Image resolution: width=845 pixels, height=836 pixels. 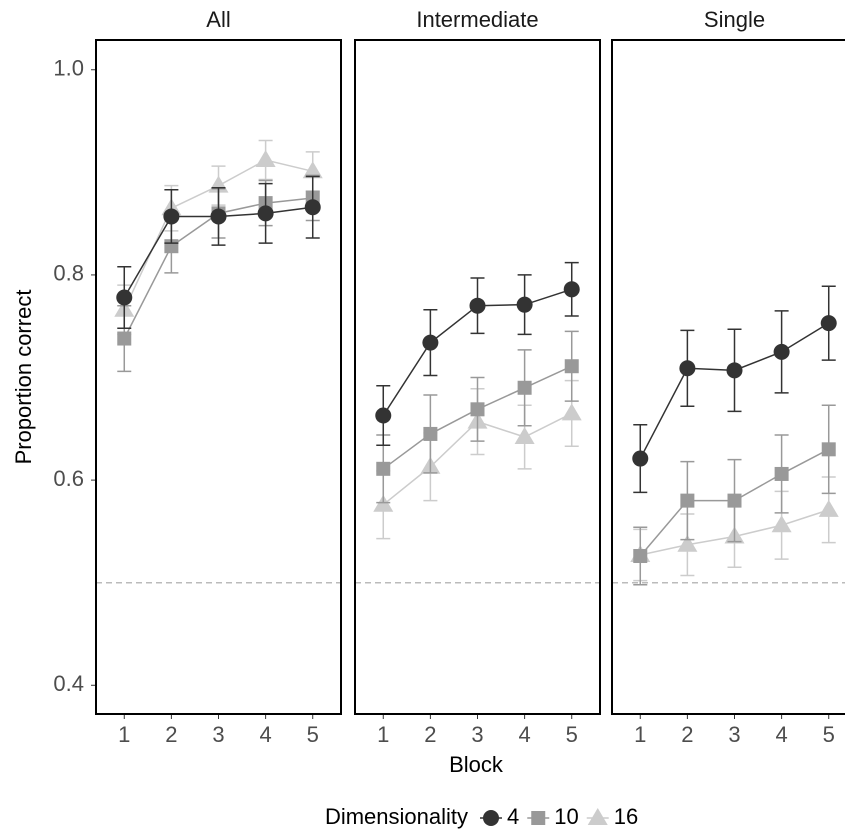 What do you see at coordinates (68, 68) in the screenshot?
I see `y-tick-label: 1.0` at bounding box center [68, 68].